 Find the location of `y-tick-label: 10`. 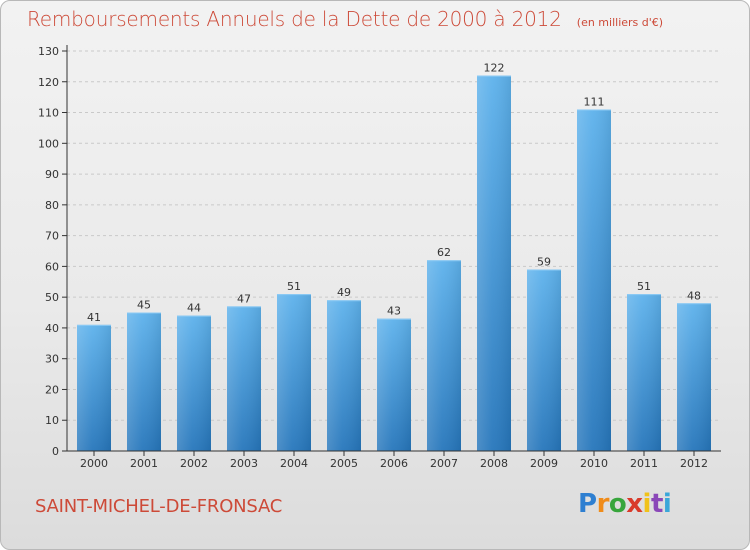

y-tick-label: 10 is located at coordinates (52, 420).